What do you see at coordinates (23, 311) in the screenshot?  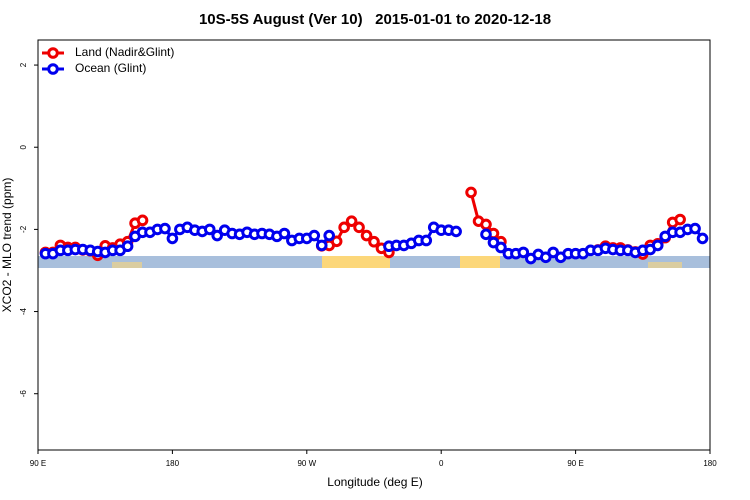 I see `y-tick-label: -4` at bounding box center [23, 311].